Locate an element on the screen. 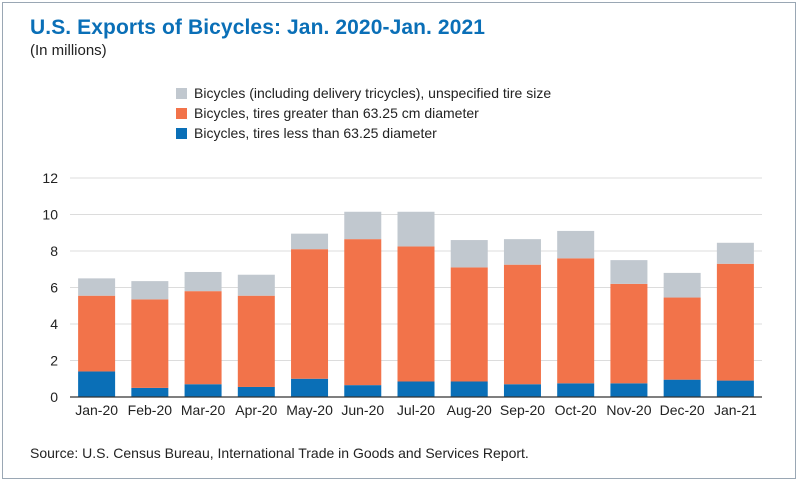 Image resolution: width=800 pixels, height=483 pixels. x-tick-label: Mar-20 is located at coordinates (203, 410).